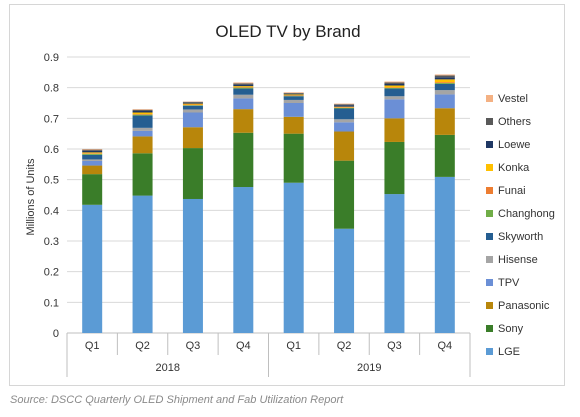  Describe the element at coordinates (520, 237) in the screenshot. I see `legend-label: Skyworth` at that location.